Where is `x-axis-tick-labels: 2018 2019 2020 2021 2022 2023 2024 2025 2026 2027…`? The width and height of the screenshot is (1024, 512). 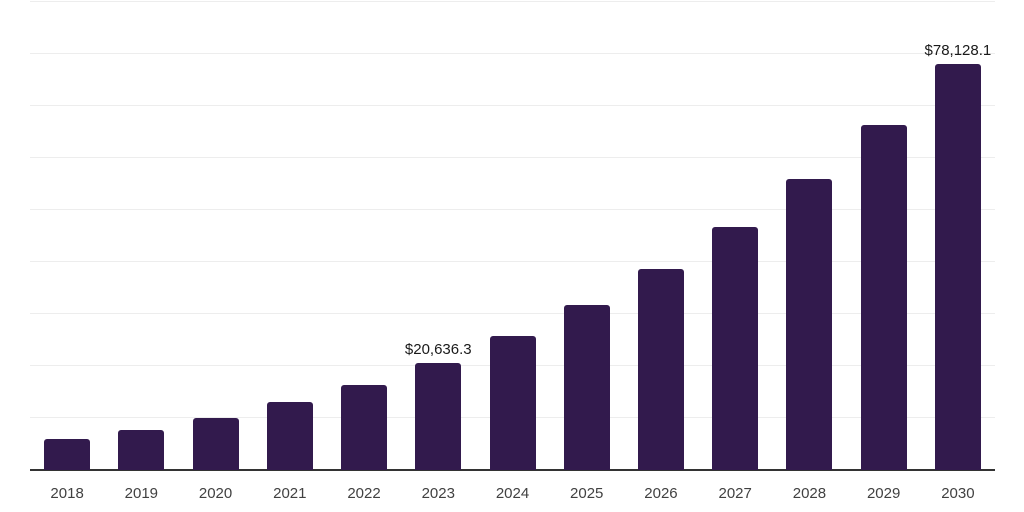 x-axis-tick-labels: 2018 2019 2020 2021 2022 2023 2024 2025 2026 2027… is located at coordinates (512, 487).